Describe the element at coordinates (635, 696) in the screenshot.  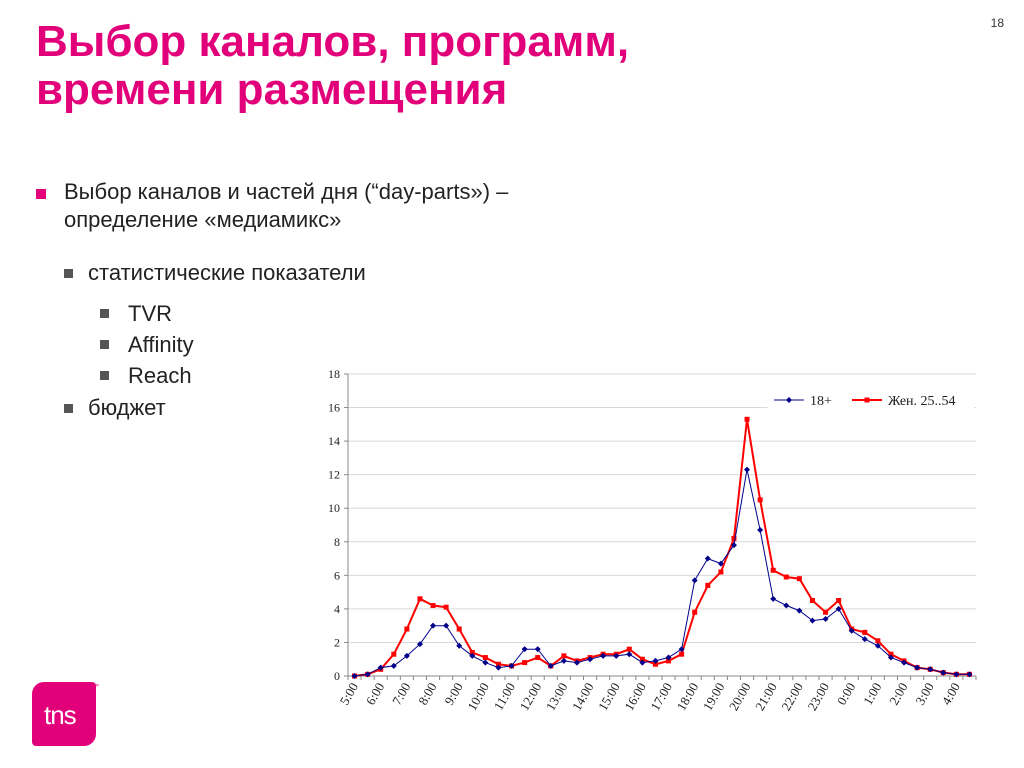
I see `x-tick-label: 16:00` at that location.